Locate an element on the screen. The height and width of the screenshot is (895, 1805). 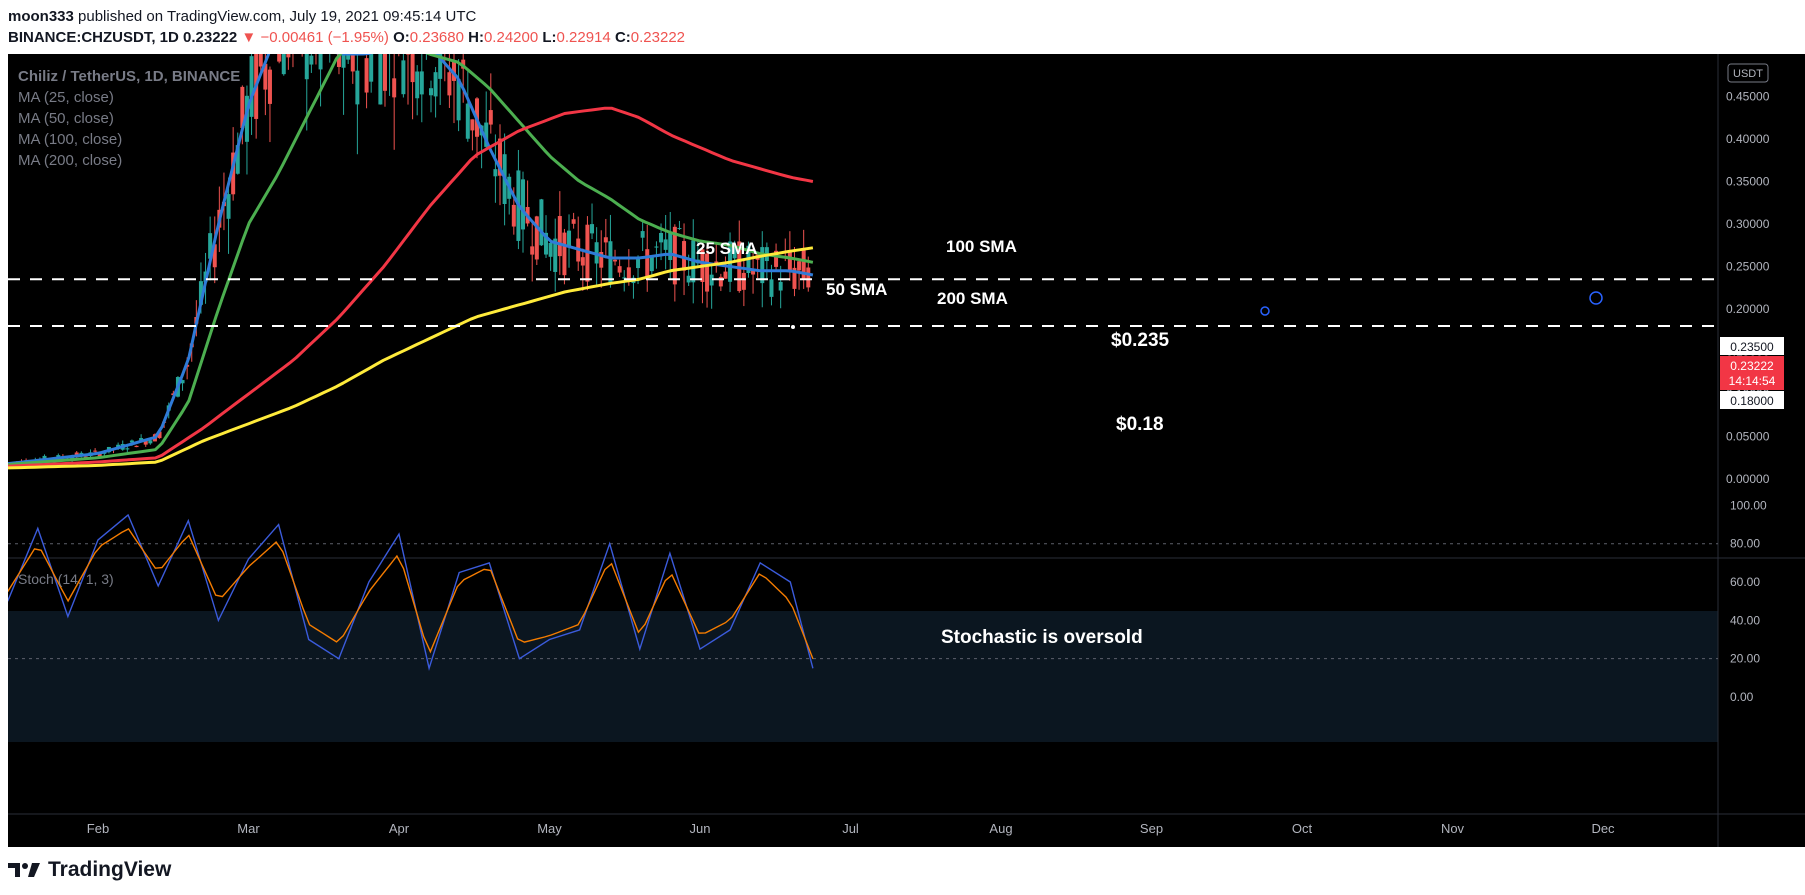
low-value: 0.22914 is located at coordinates (583, 37).